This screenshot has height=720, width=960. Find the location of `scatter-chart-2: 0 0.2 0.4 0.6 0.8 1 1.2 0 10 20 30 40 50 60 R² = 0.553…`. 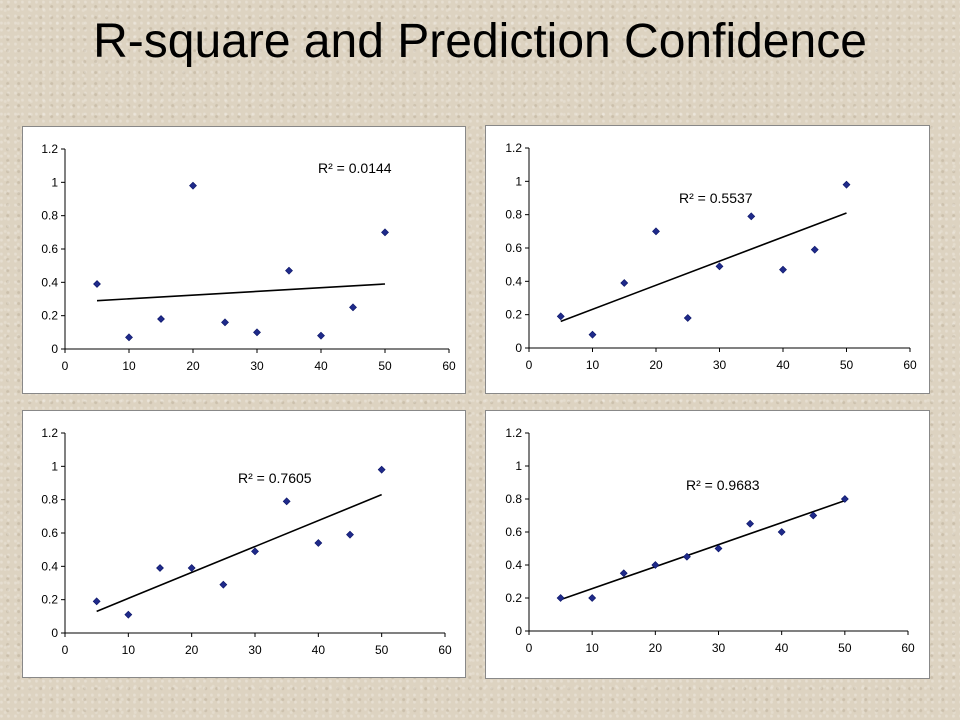

scatter-chart-2: 0 0.2 0.4 0.6 0.8 1 1.2 0 10 20 30 40 50 60 R² = 0.553… is located at coordinates (711, 256).